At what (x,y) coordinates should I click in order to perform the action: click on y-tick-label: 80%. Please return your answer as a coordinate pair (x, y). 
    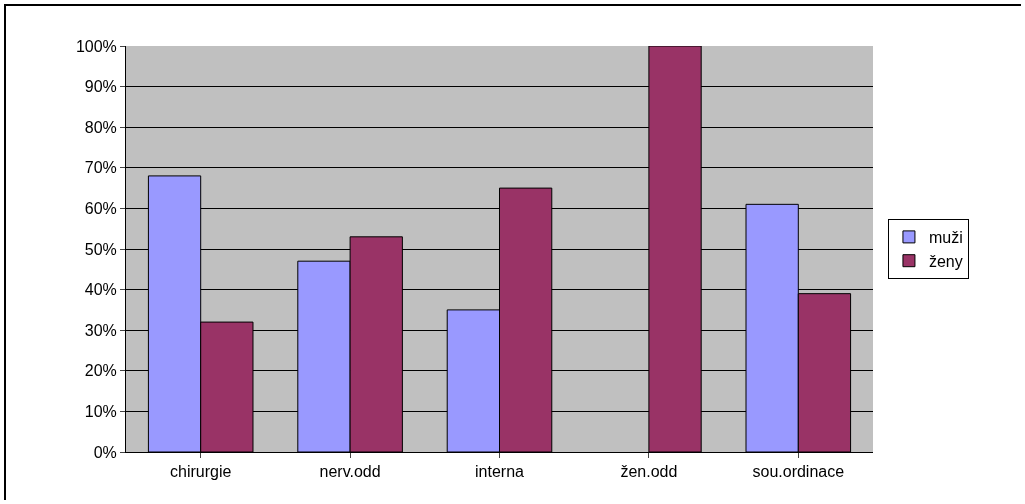
    Looking at the image, I should click on (100, 127).